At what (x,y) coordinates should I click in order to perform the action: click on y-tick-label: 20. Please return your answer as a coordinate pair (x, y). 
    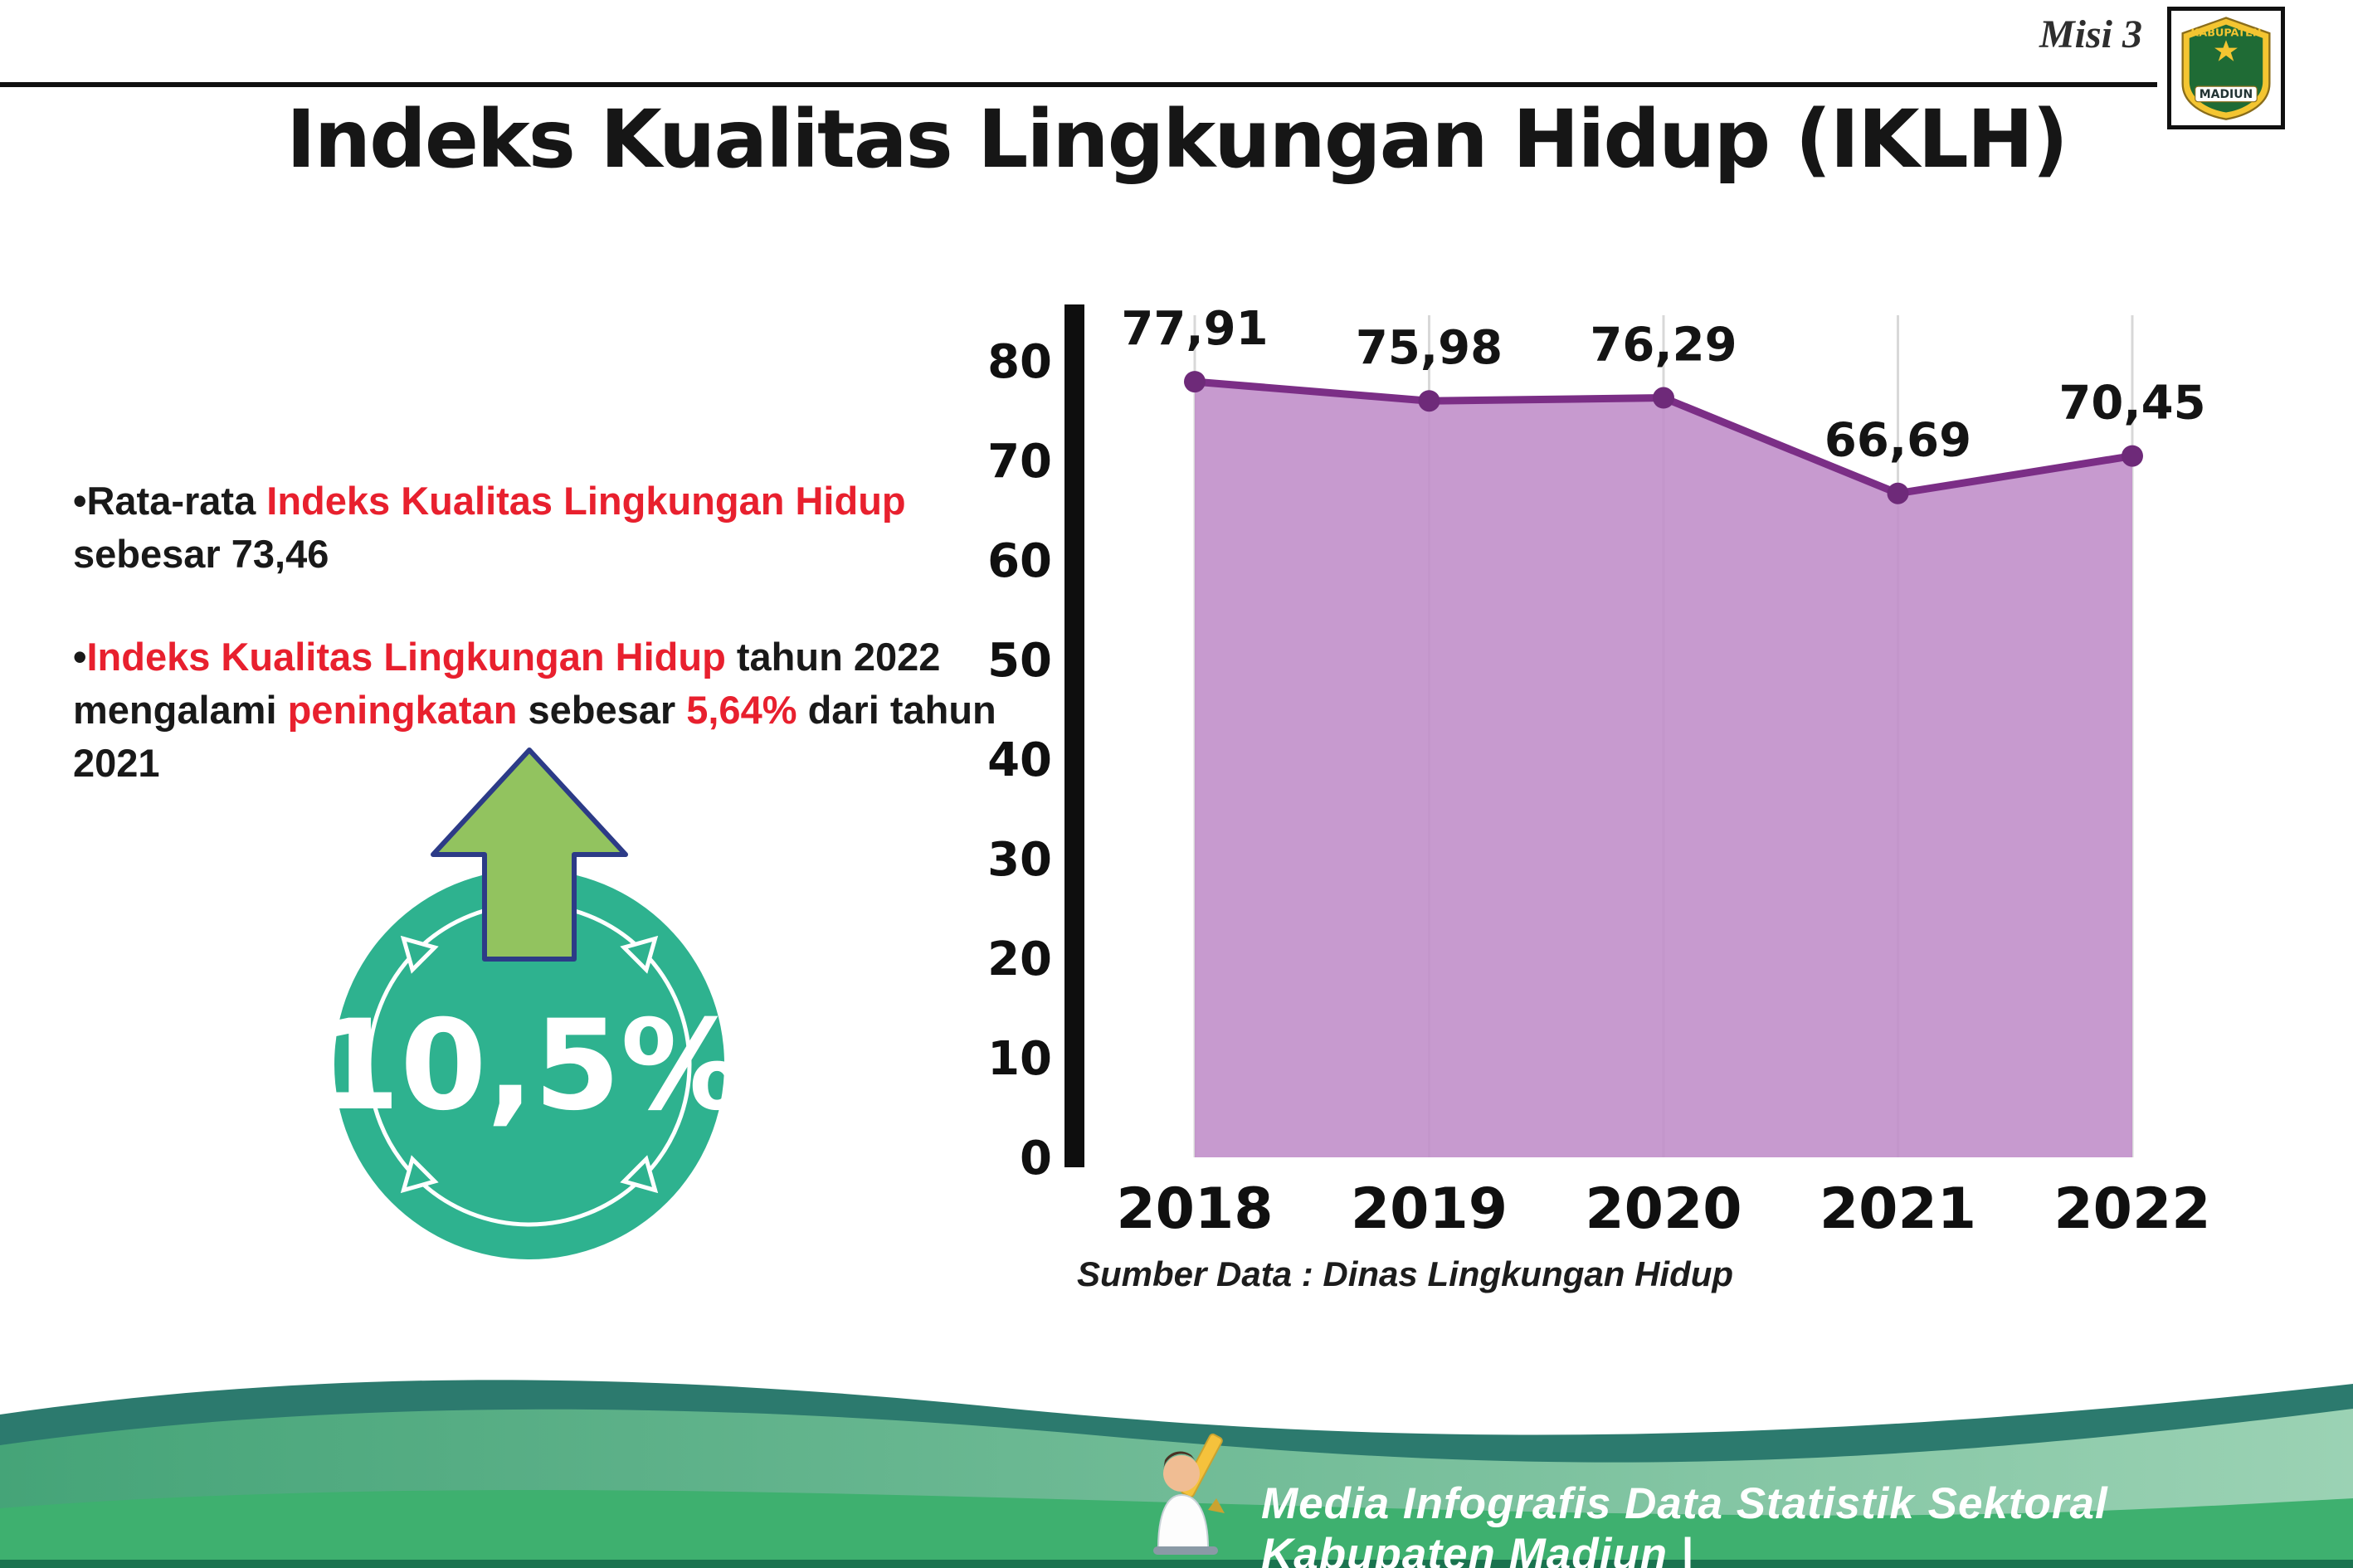
    Looking at the image, I should click on (1019, 959).